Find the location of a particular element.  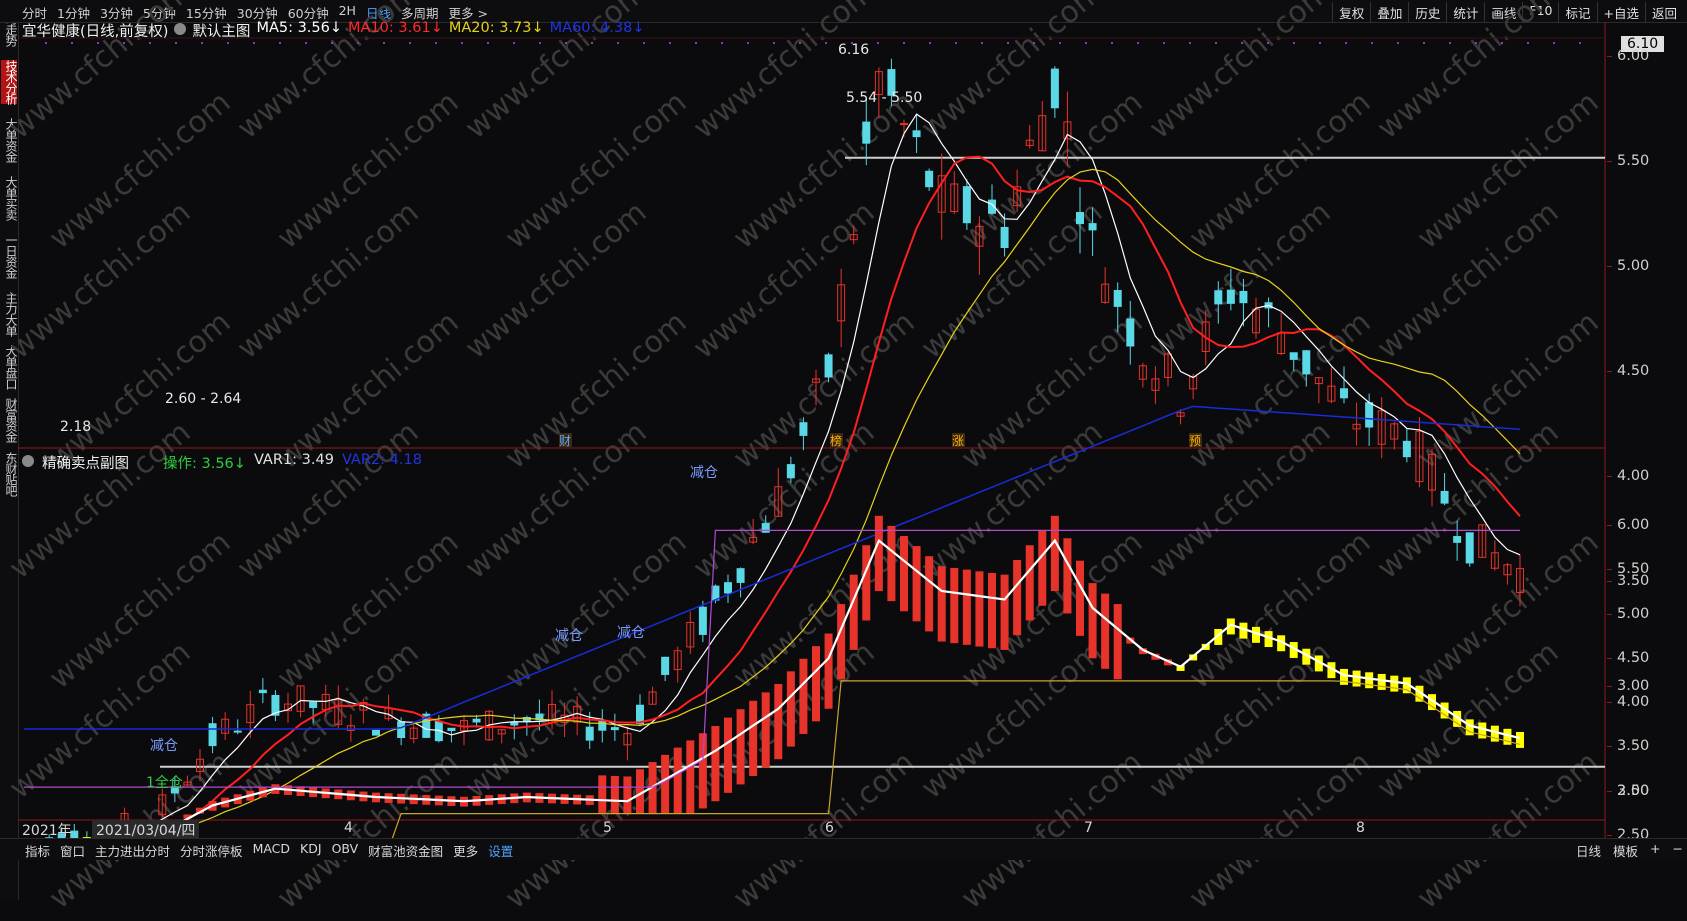

var1-value: VAR1: 3.49 is located at coordinates (293, 460).